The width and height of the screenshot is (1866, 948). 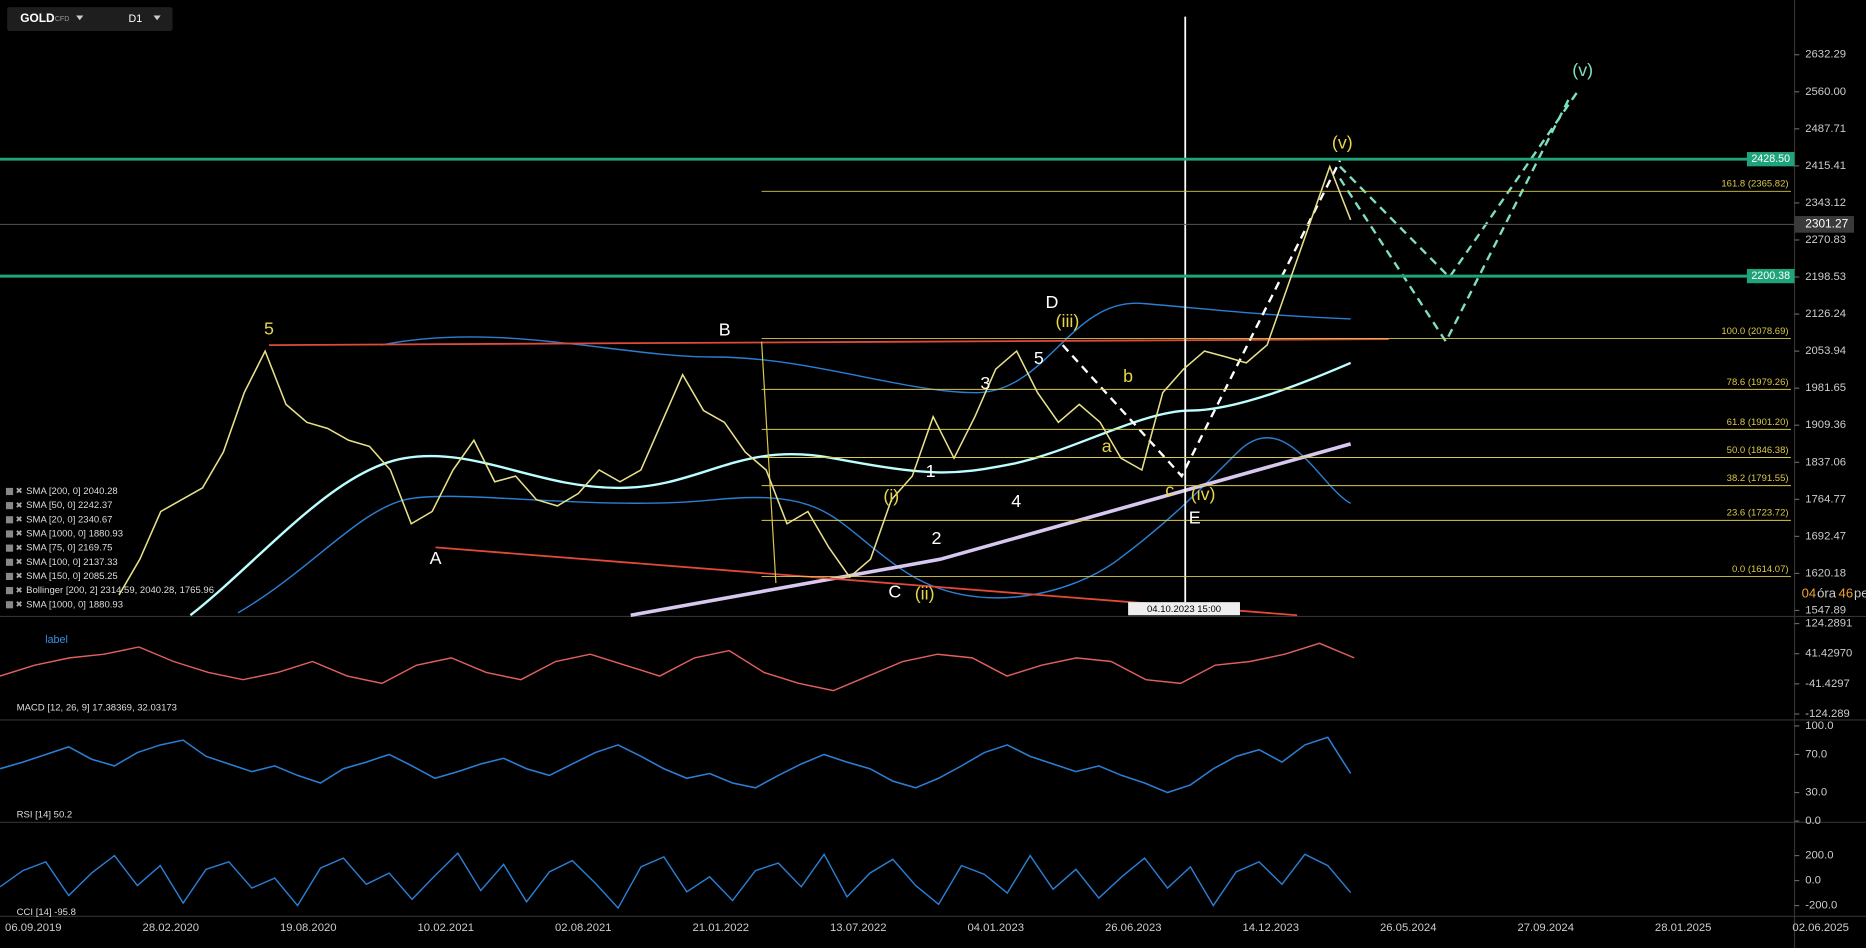 What do you see at coordinates (1825, 499) in the screenshot?
I see `y-tick-label: 1764.77` at bounding box center [1825, 499].